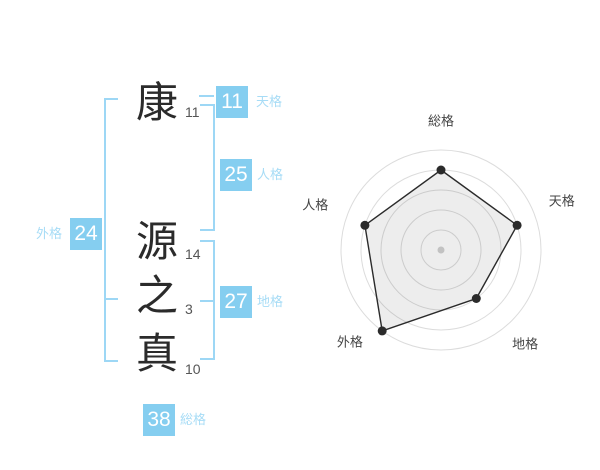 The height and width of the screenshot is (470, 600). I want to click on gaikaku-value-badge: 24, so click(86, 234).